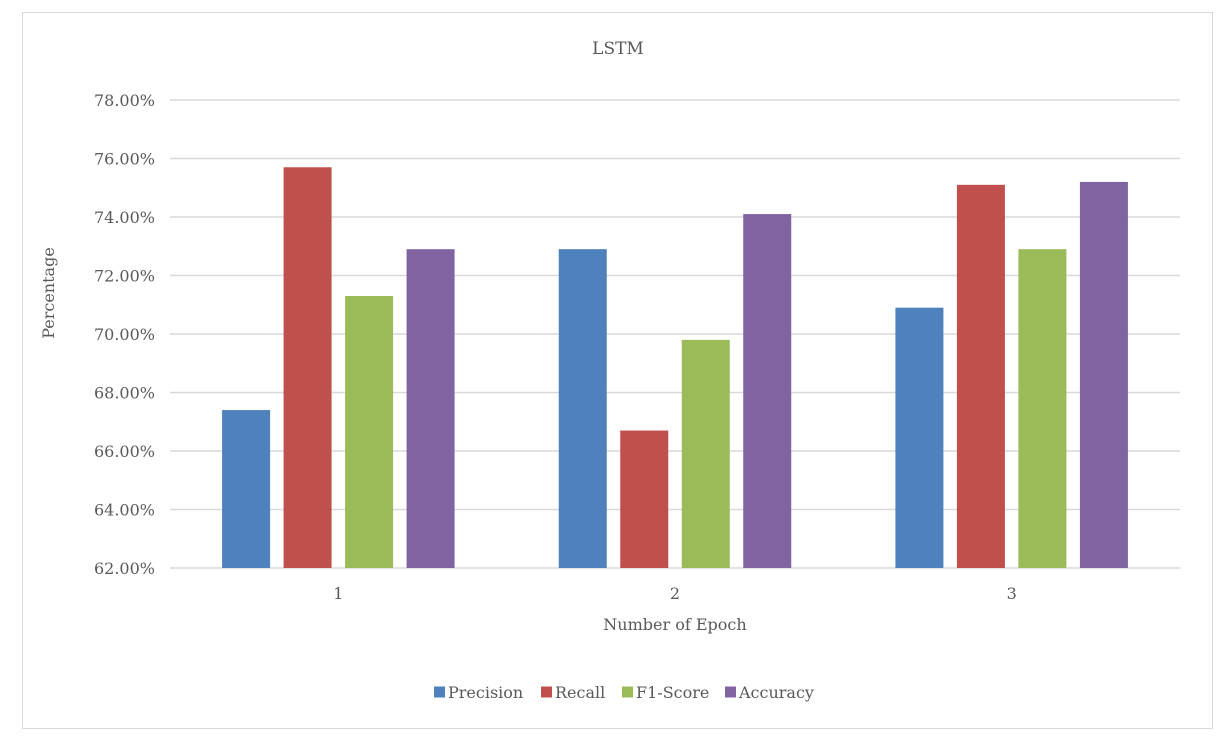 The width and height of the screenshot is (1219, 737). I want to click on y-tick-label: 64.00%, so click(124, 510).